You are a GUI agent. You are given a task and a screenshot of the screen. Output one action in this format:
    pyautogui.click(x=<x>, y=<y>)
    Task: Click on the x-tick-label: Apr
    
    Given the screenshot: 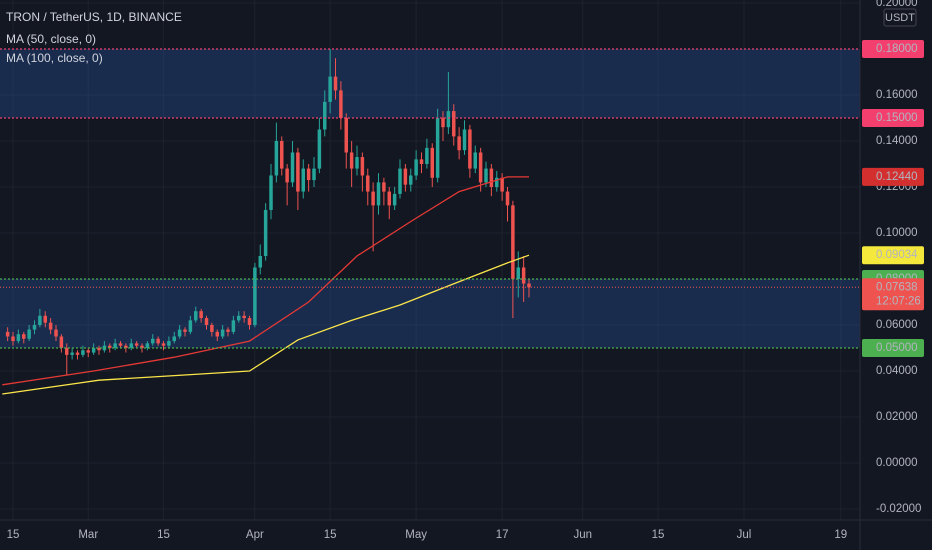 What is the action you would take?
    pyautogui.click(x=255, y=535)
    